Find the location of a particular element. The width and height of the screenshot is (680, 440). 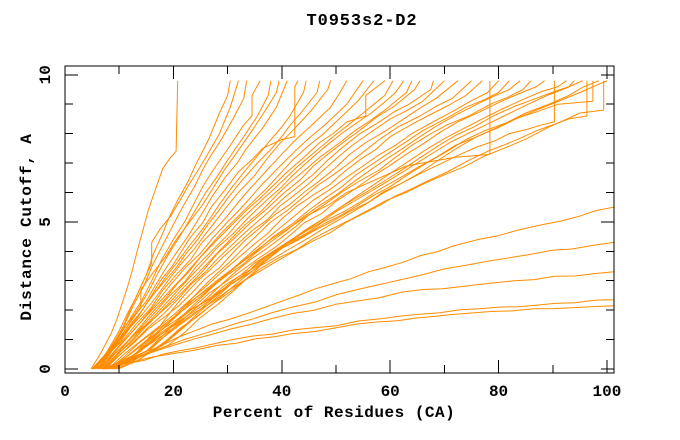

x-axis-title: Percent of Residues (CA) is located at coordinates (334, 413).